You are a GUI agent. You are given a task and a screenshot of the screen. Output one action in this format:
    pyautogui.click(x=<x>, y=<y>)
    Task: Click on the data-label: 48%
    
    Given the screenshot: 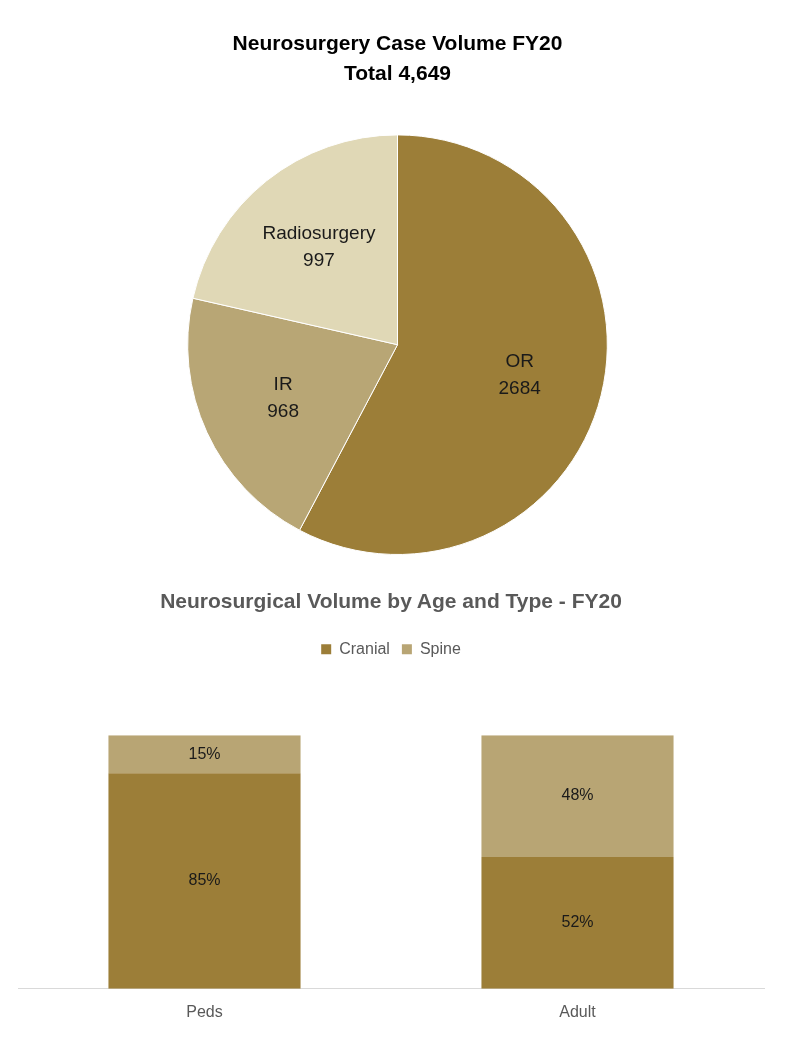 What is the action you would take?
    pyautogui.click(x=577, y=795)
    